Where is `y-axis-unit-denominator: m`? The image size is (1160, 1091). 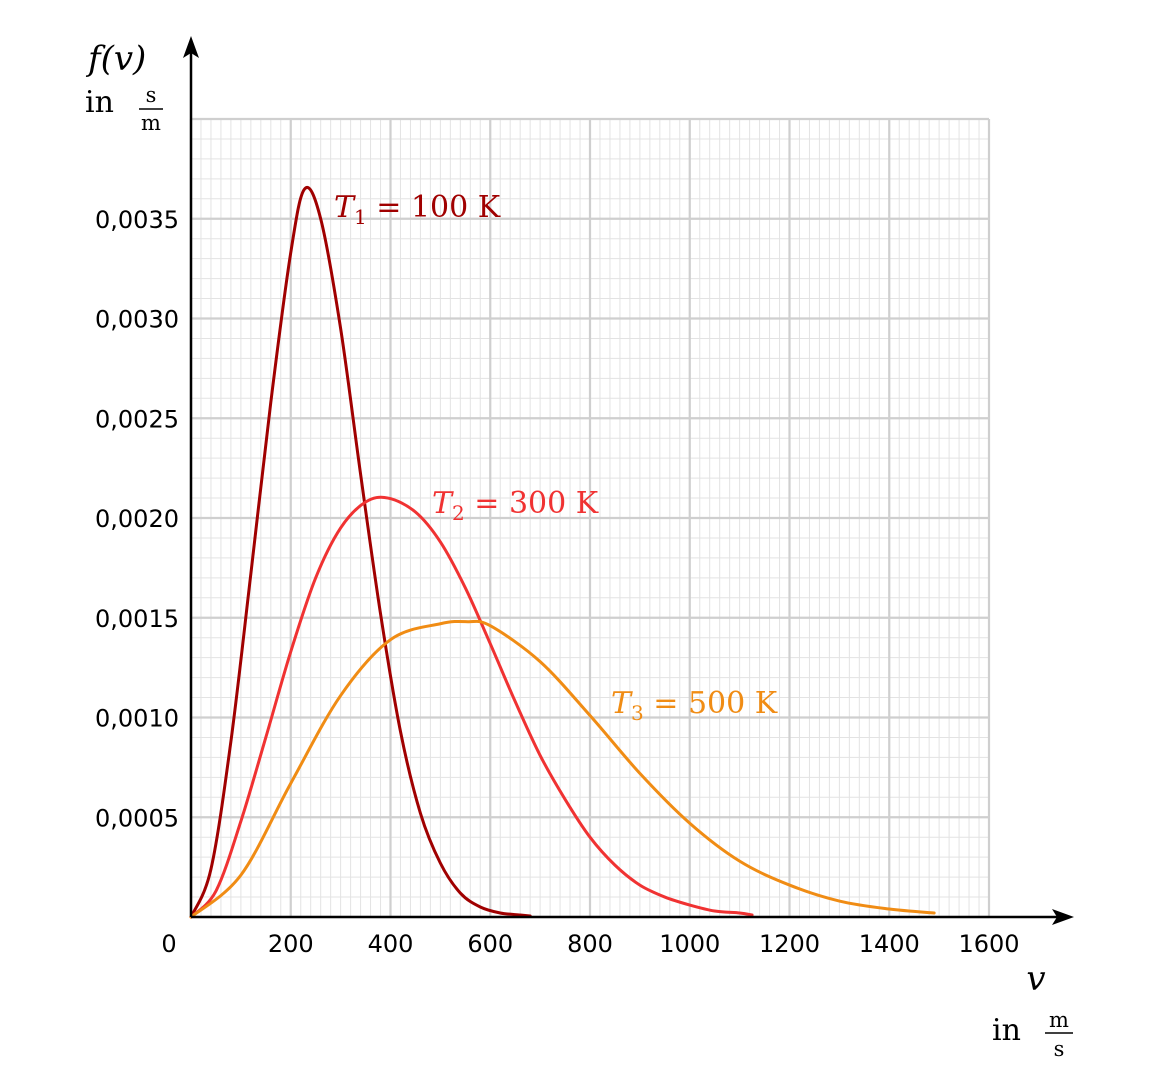 y-axis-unit-denominator: m is located at coordinates (151, 123).